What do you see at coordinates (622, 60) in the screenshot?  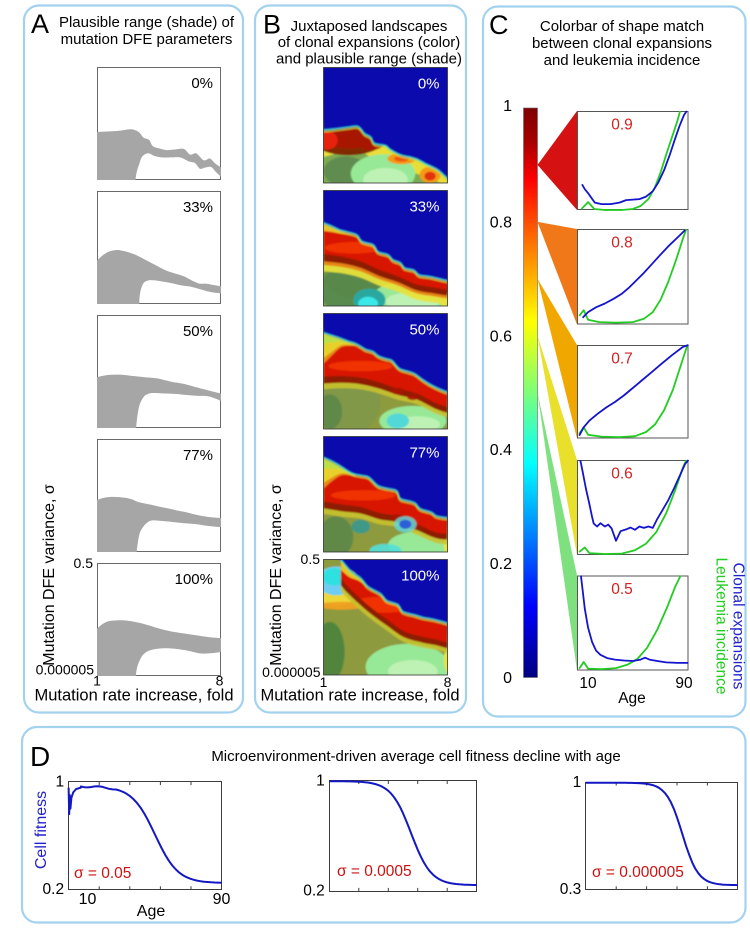 I see `svg-text: and leukemia incidence` at bounding box center [622, 60].